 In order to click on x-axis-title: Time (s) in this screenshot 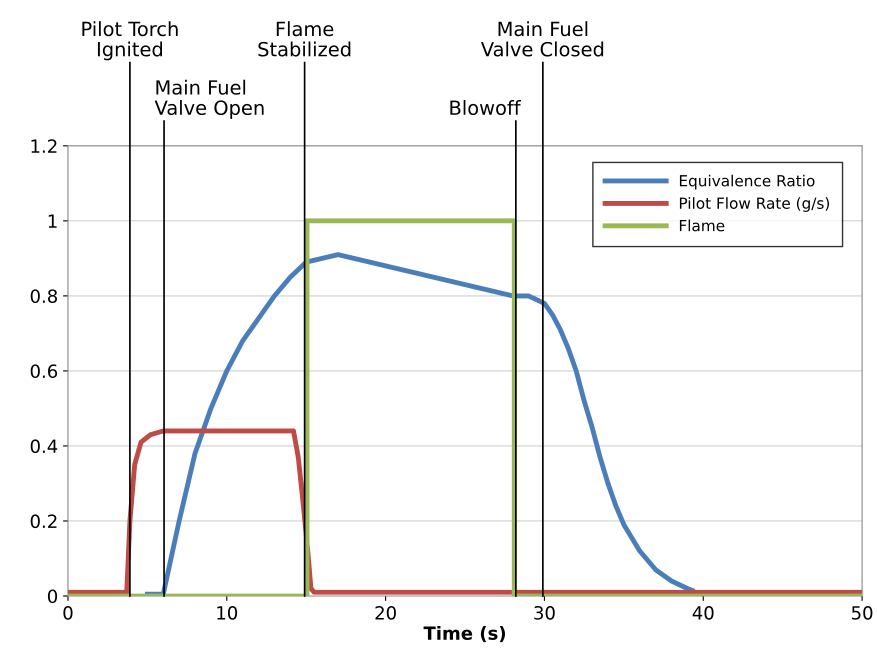, I will do `click(465, 634)`.